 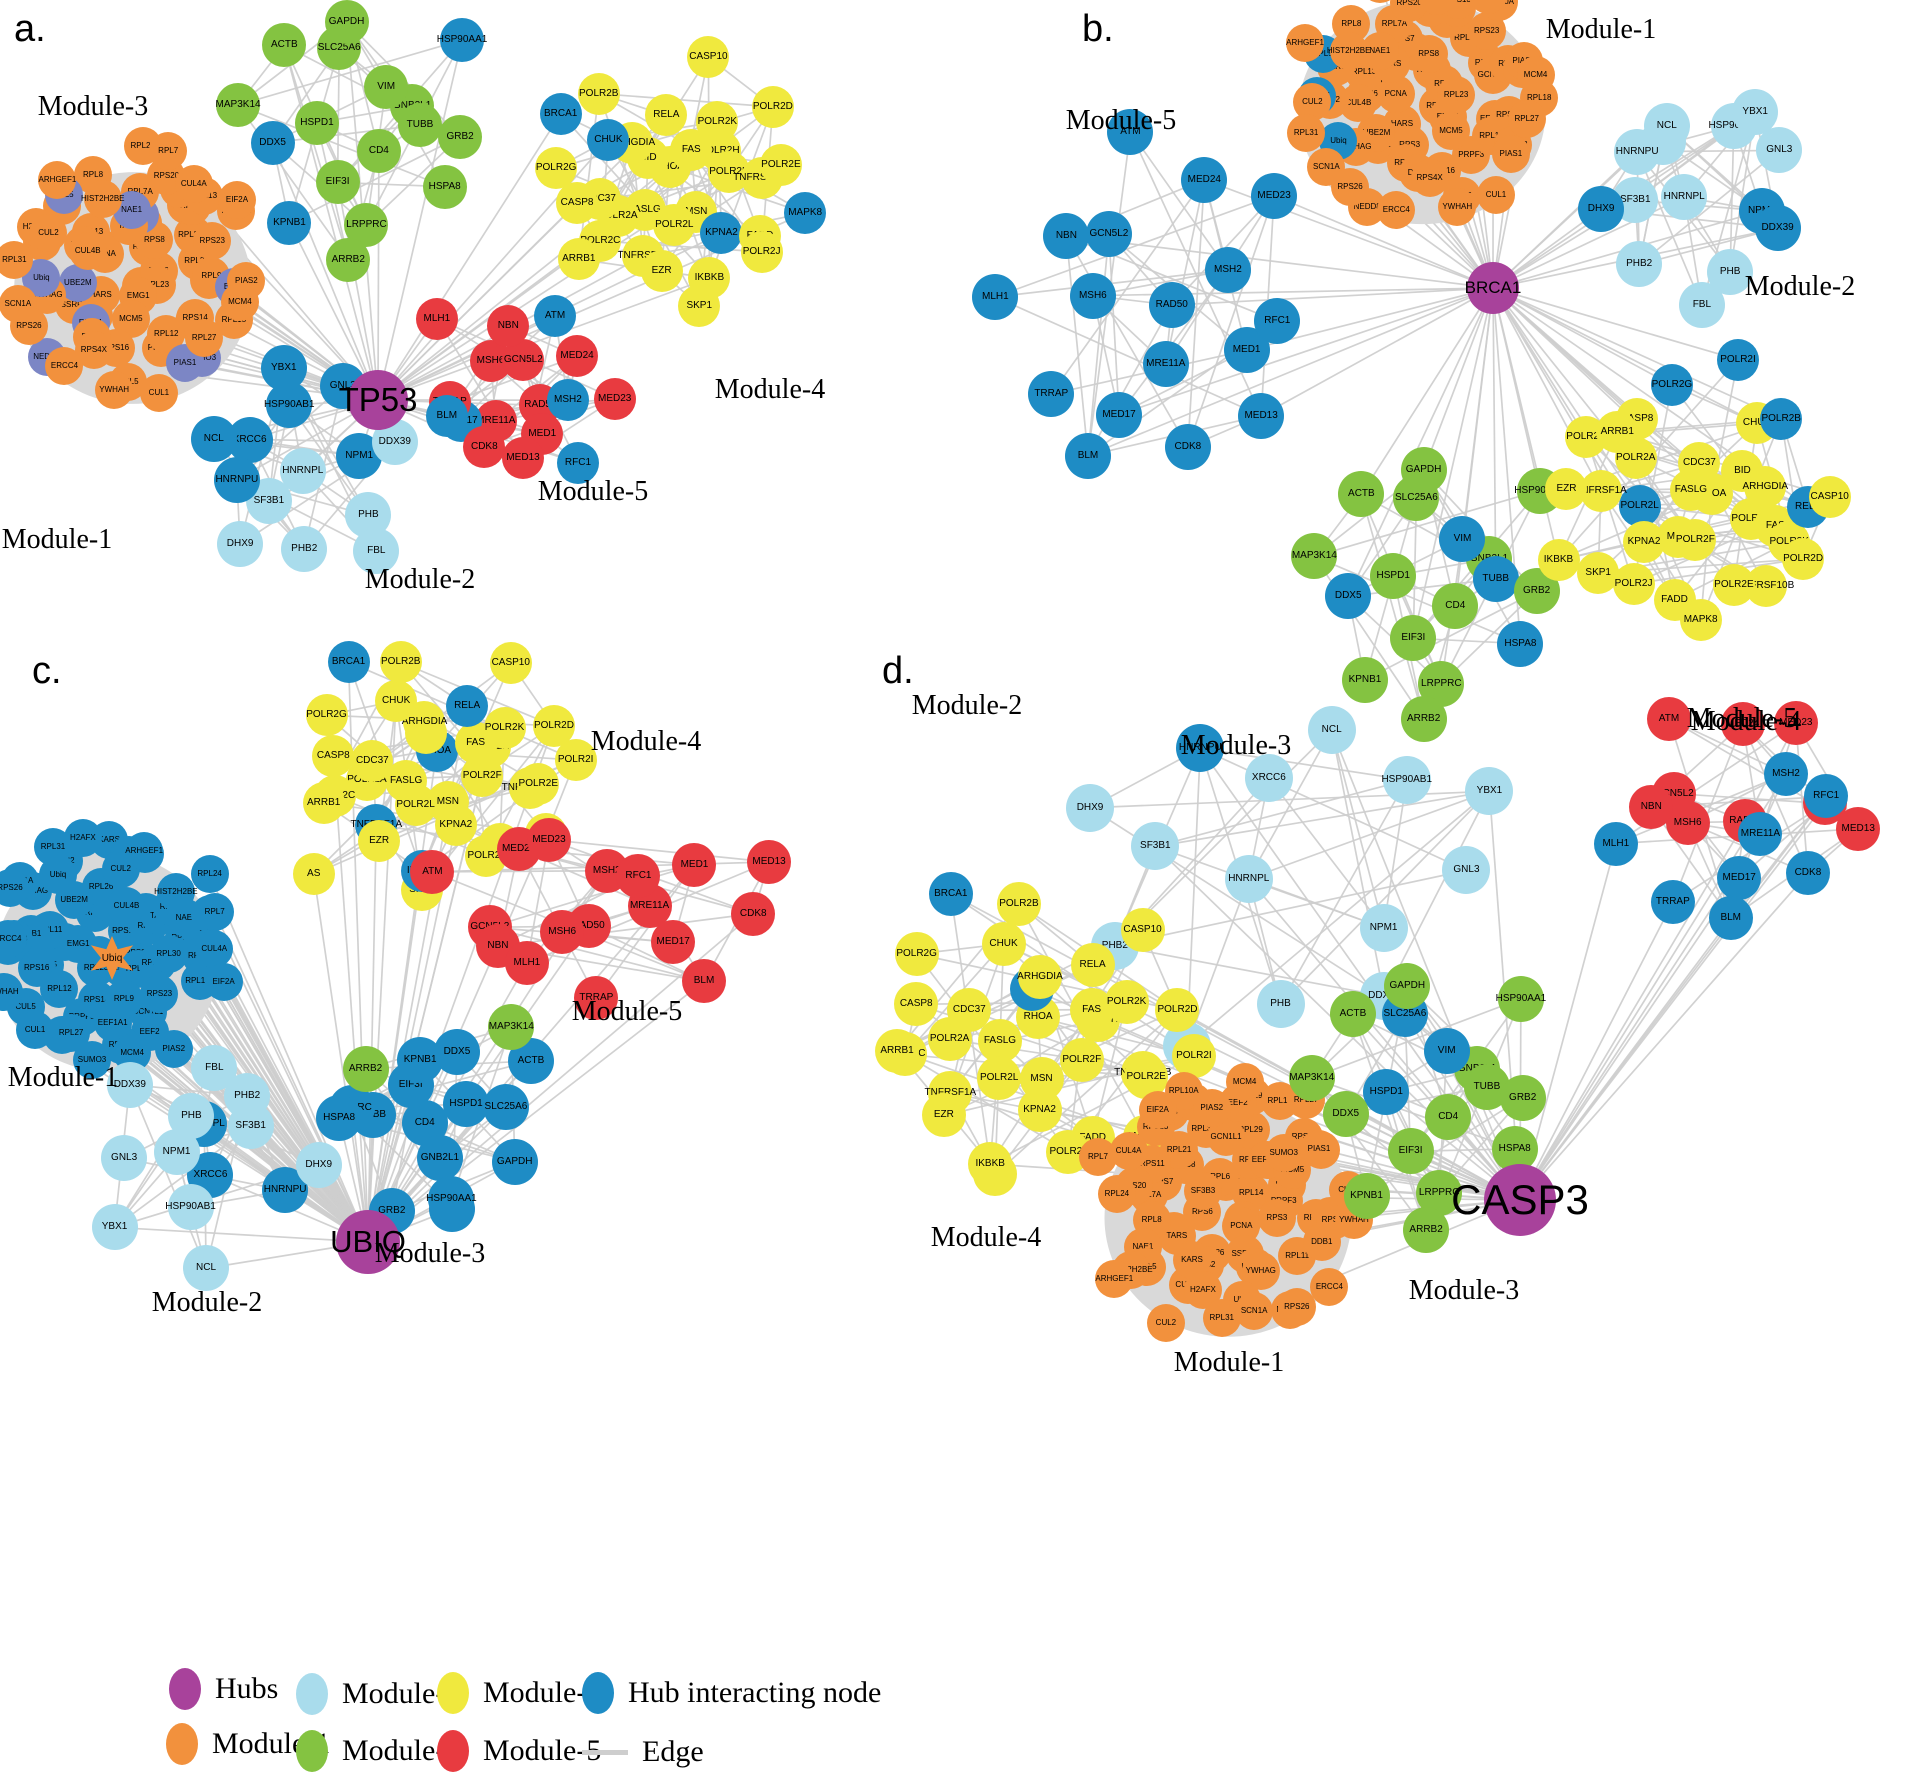 What do you see at coordinates (1126, 1001) in the screenshot?
I see `node-POLR2K: POLR2K` at bounding box center [1126, 1001].